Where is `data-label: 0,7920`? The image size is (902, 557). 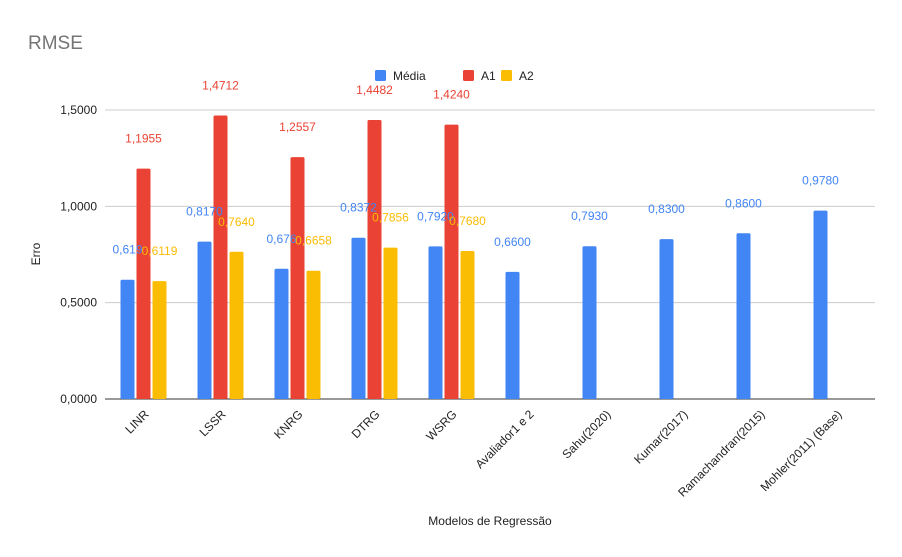
data-label: 0,7920 is located at coordinates (435, 216).